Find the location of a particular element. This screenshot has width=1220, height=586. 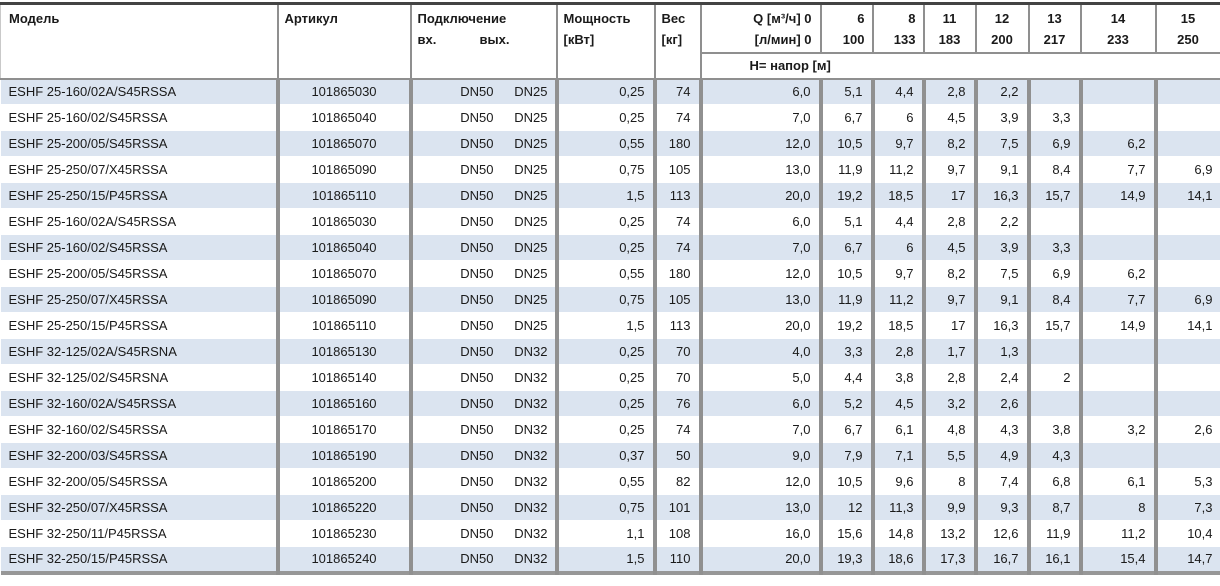

col-header-q13: 13 217 is located at coordinates (1055, 28).